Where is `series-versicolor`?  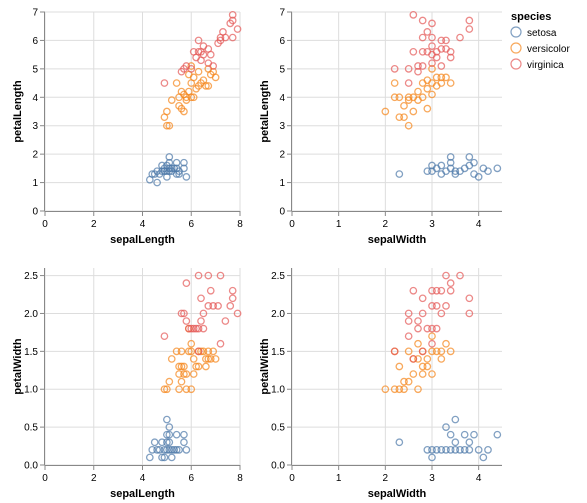 series-versicolor is located at coordinates (190, 96).